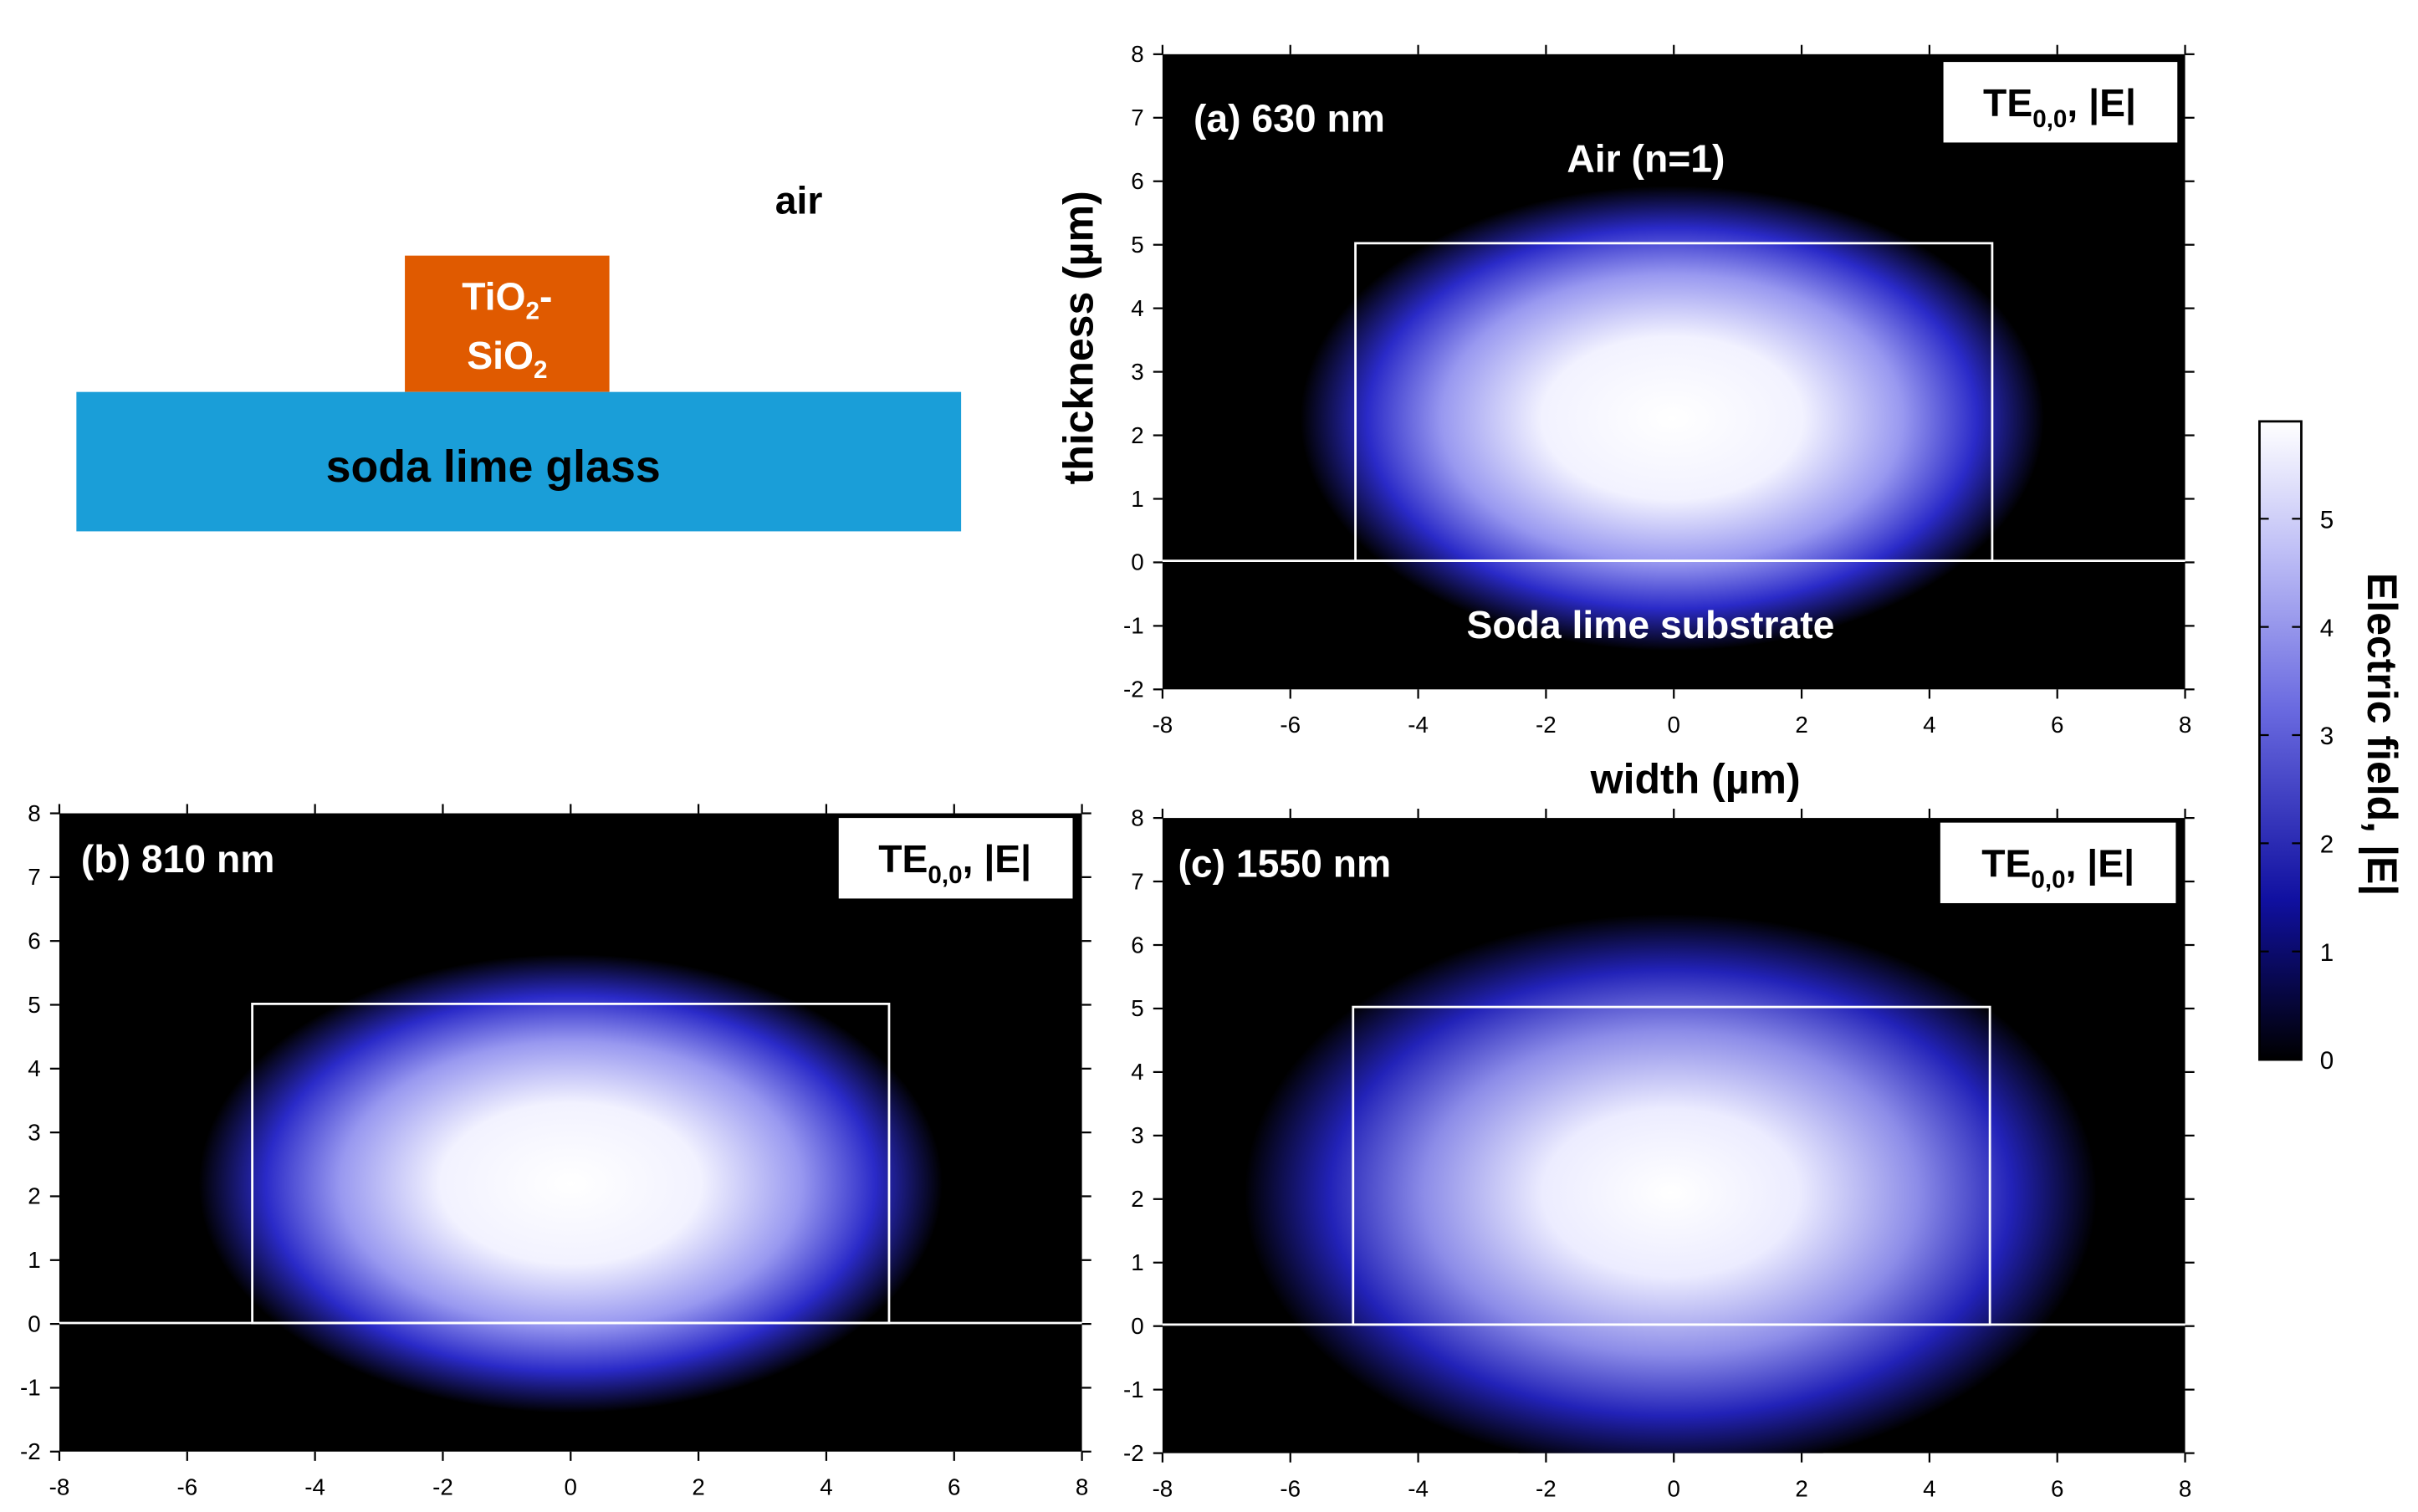 The height and width of the screenshot is (1512, 2418). I want to click on air-label: air, so click(799, 200).